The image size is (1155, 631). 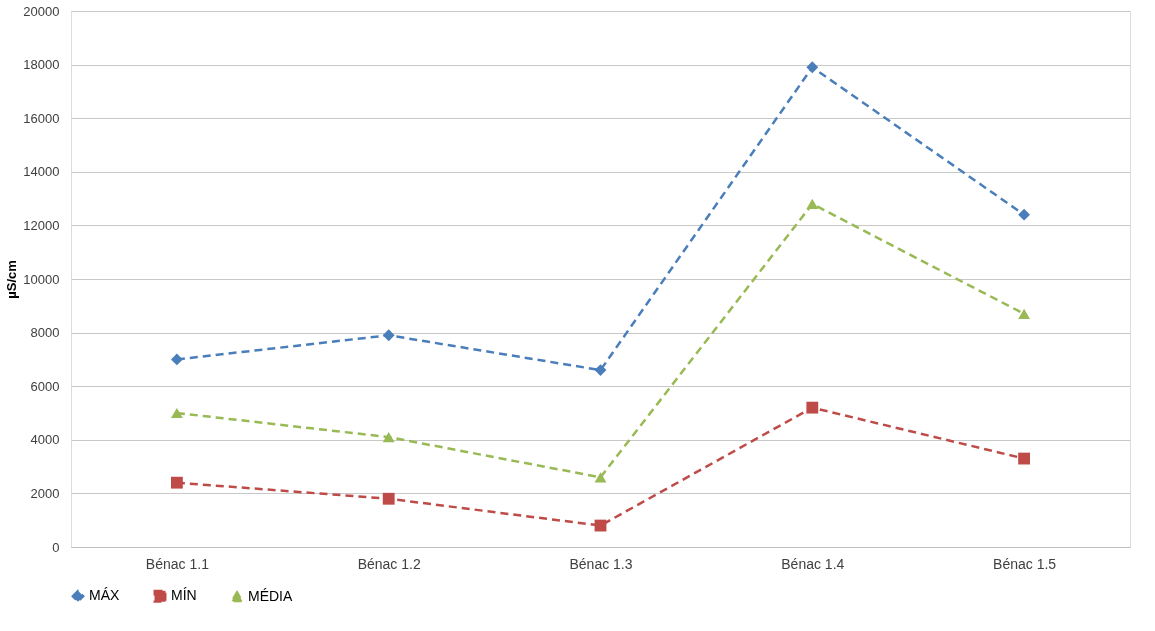 What do you see at coordinates (41, 279) in the screenshot?
I see `y-tick-label: 10000` at bounding box center [41, 279].